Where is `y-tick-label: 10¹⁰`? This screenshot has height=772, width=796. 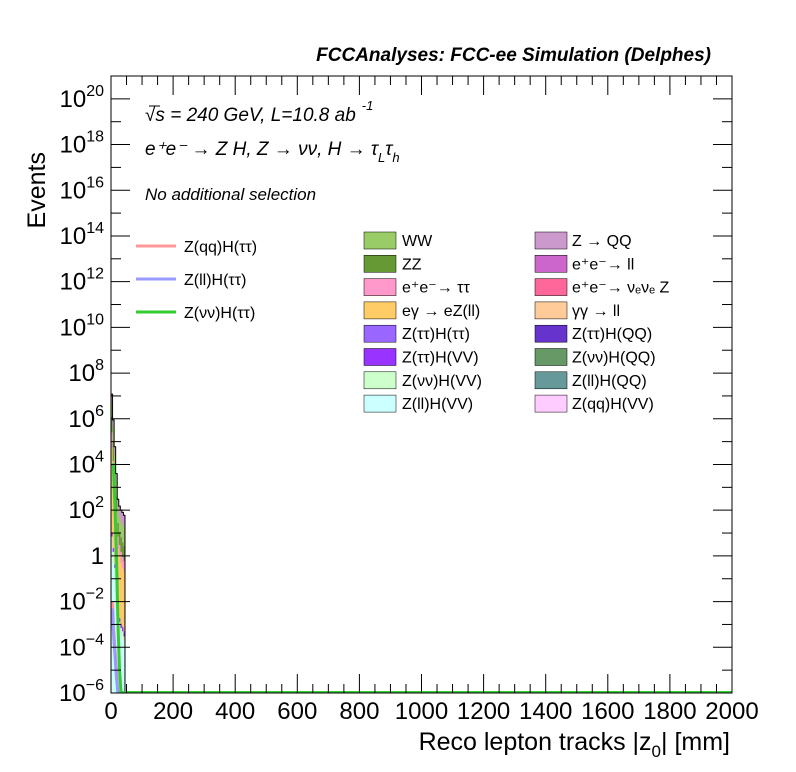 y-tick-label: 10¹⁰ is located at coordinates (82, 326).